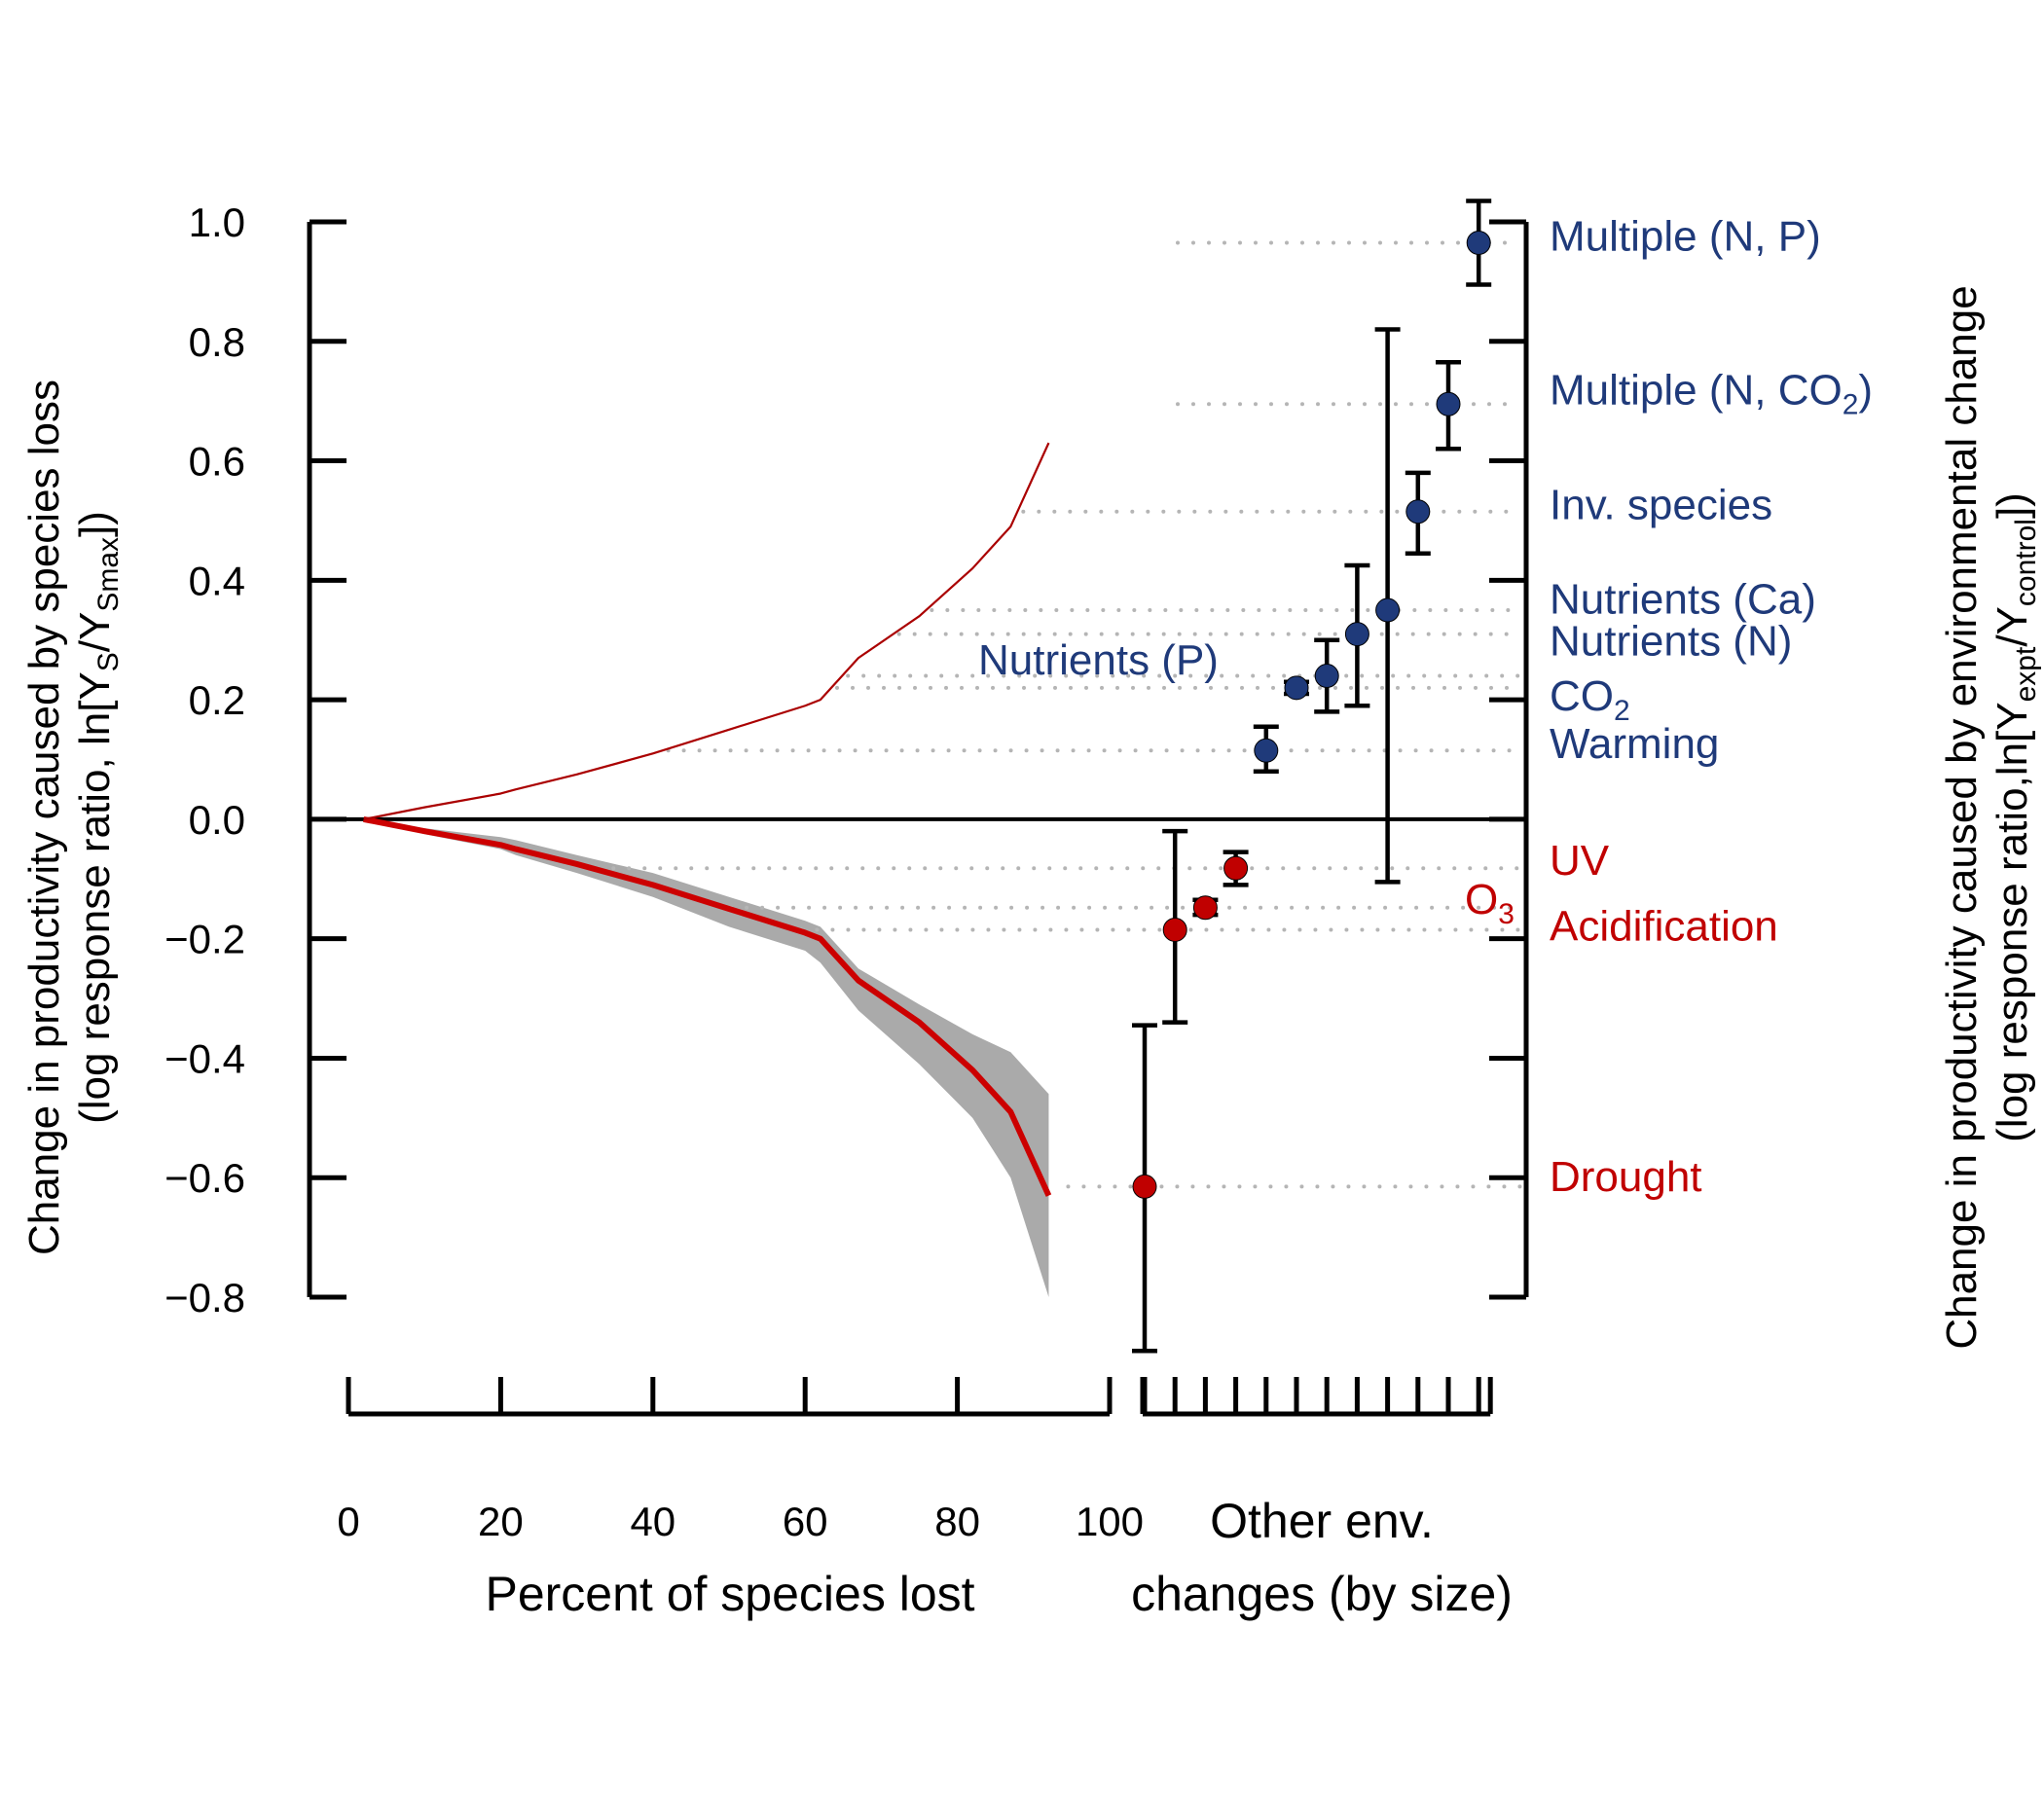 This screenshot has height=1809, width=2044. What do you see at coordinates (1582, 696) in the screenshot?
I see `label-main: CO` at bounding box center [1582, 696].